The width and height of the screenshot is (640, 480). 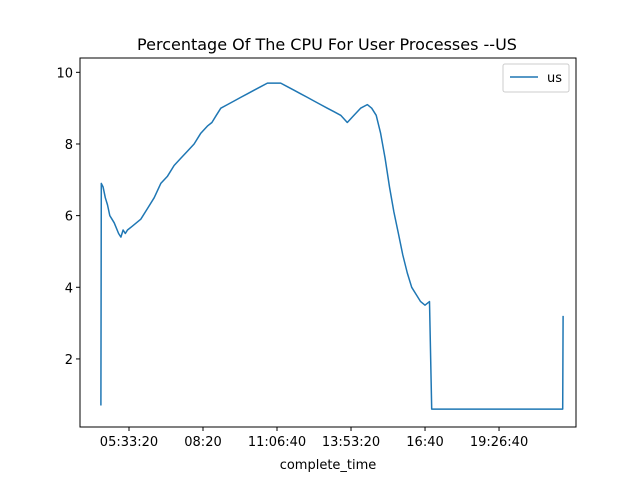 I want to click on y-tick-label: 8, so click(x=69, y=145).